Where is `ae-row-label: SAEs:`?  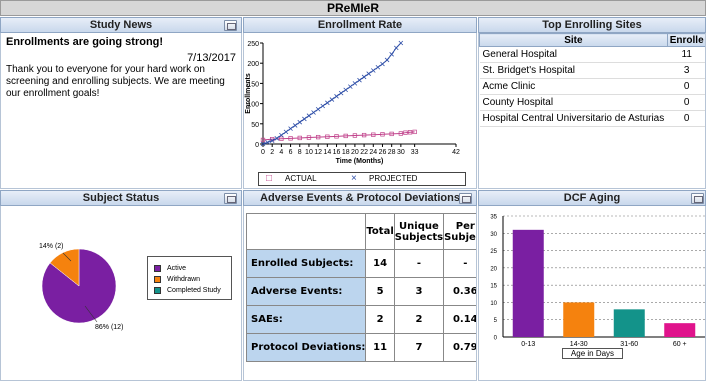
ae-row-label: SAEs: is located at coordinates (306, 319).